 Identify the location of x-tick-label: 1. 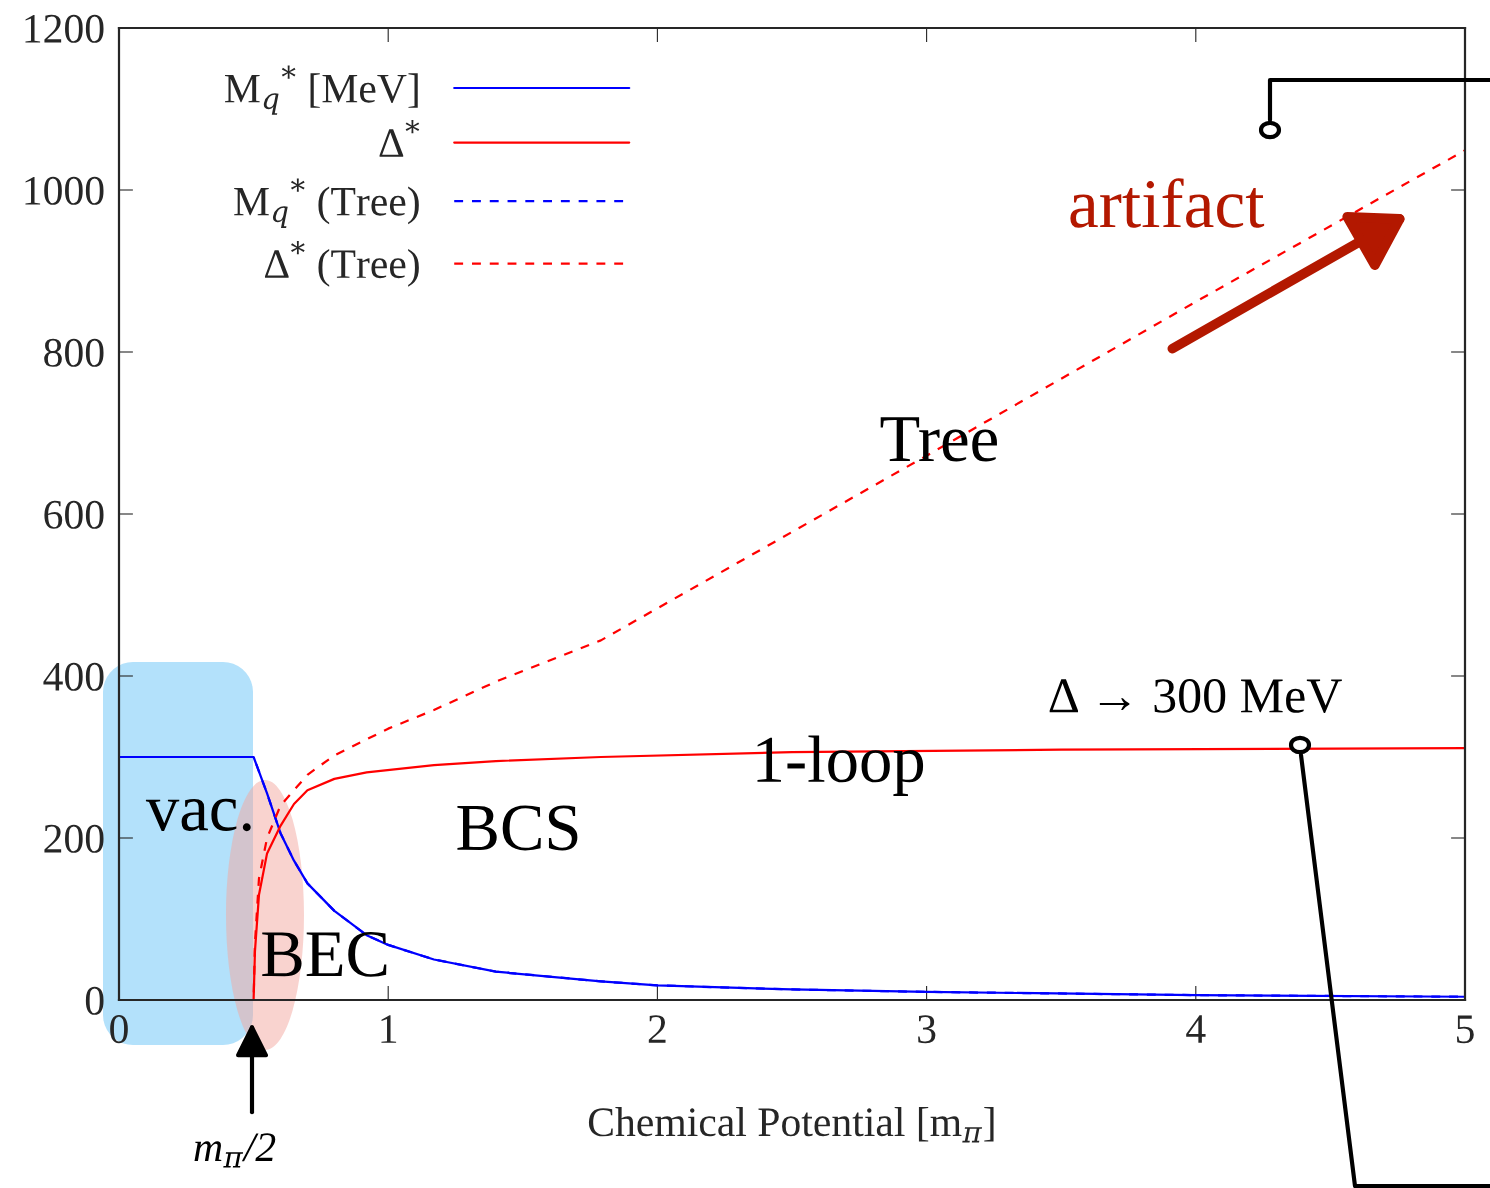
(389, 1029).